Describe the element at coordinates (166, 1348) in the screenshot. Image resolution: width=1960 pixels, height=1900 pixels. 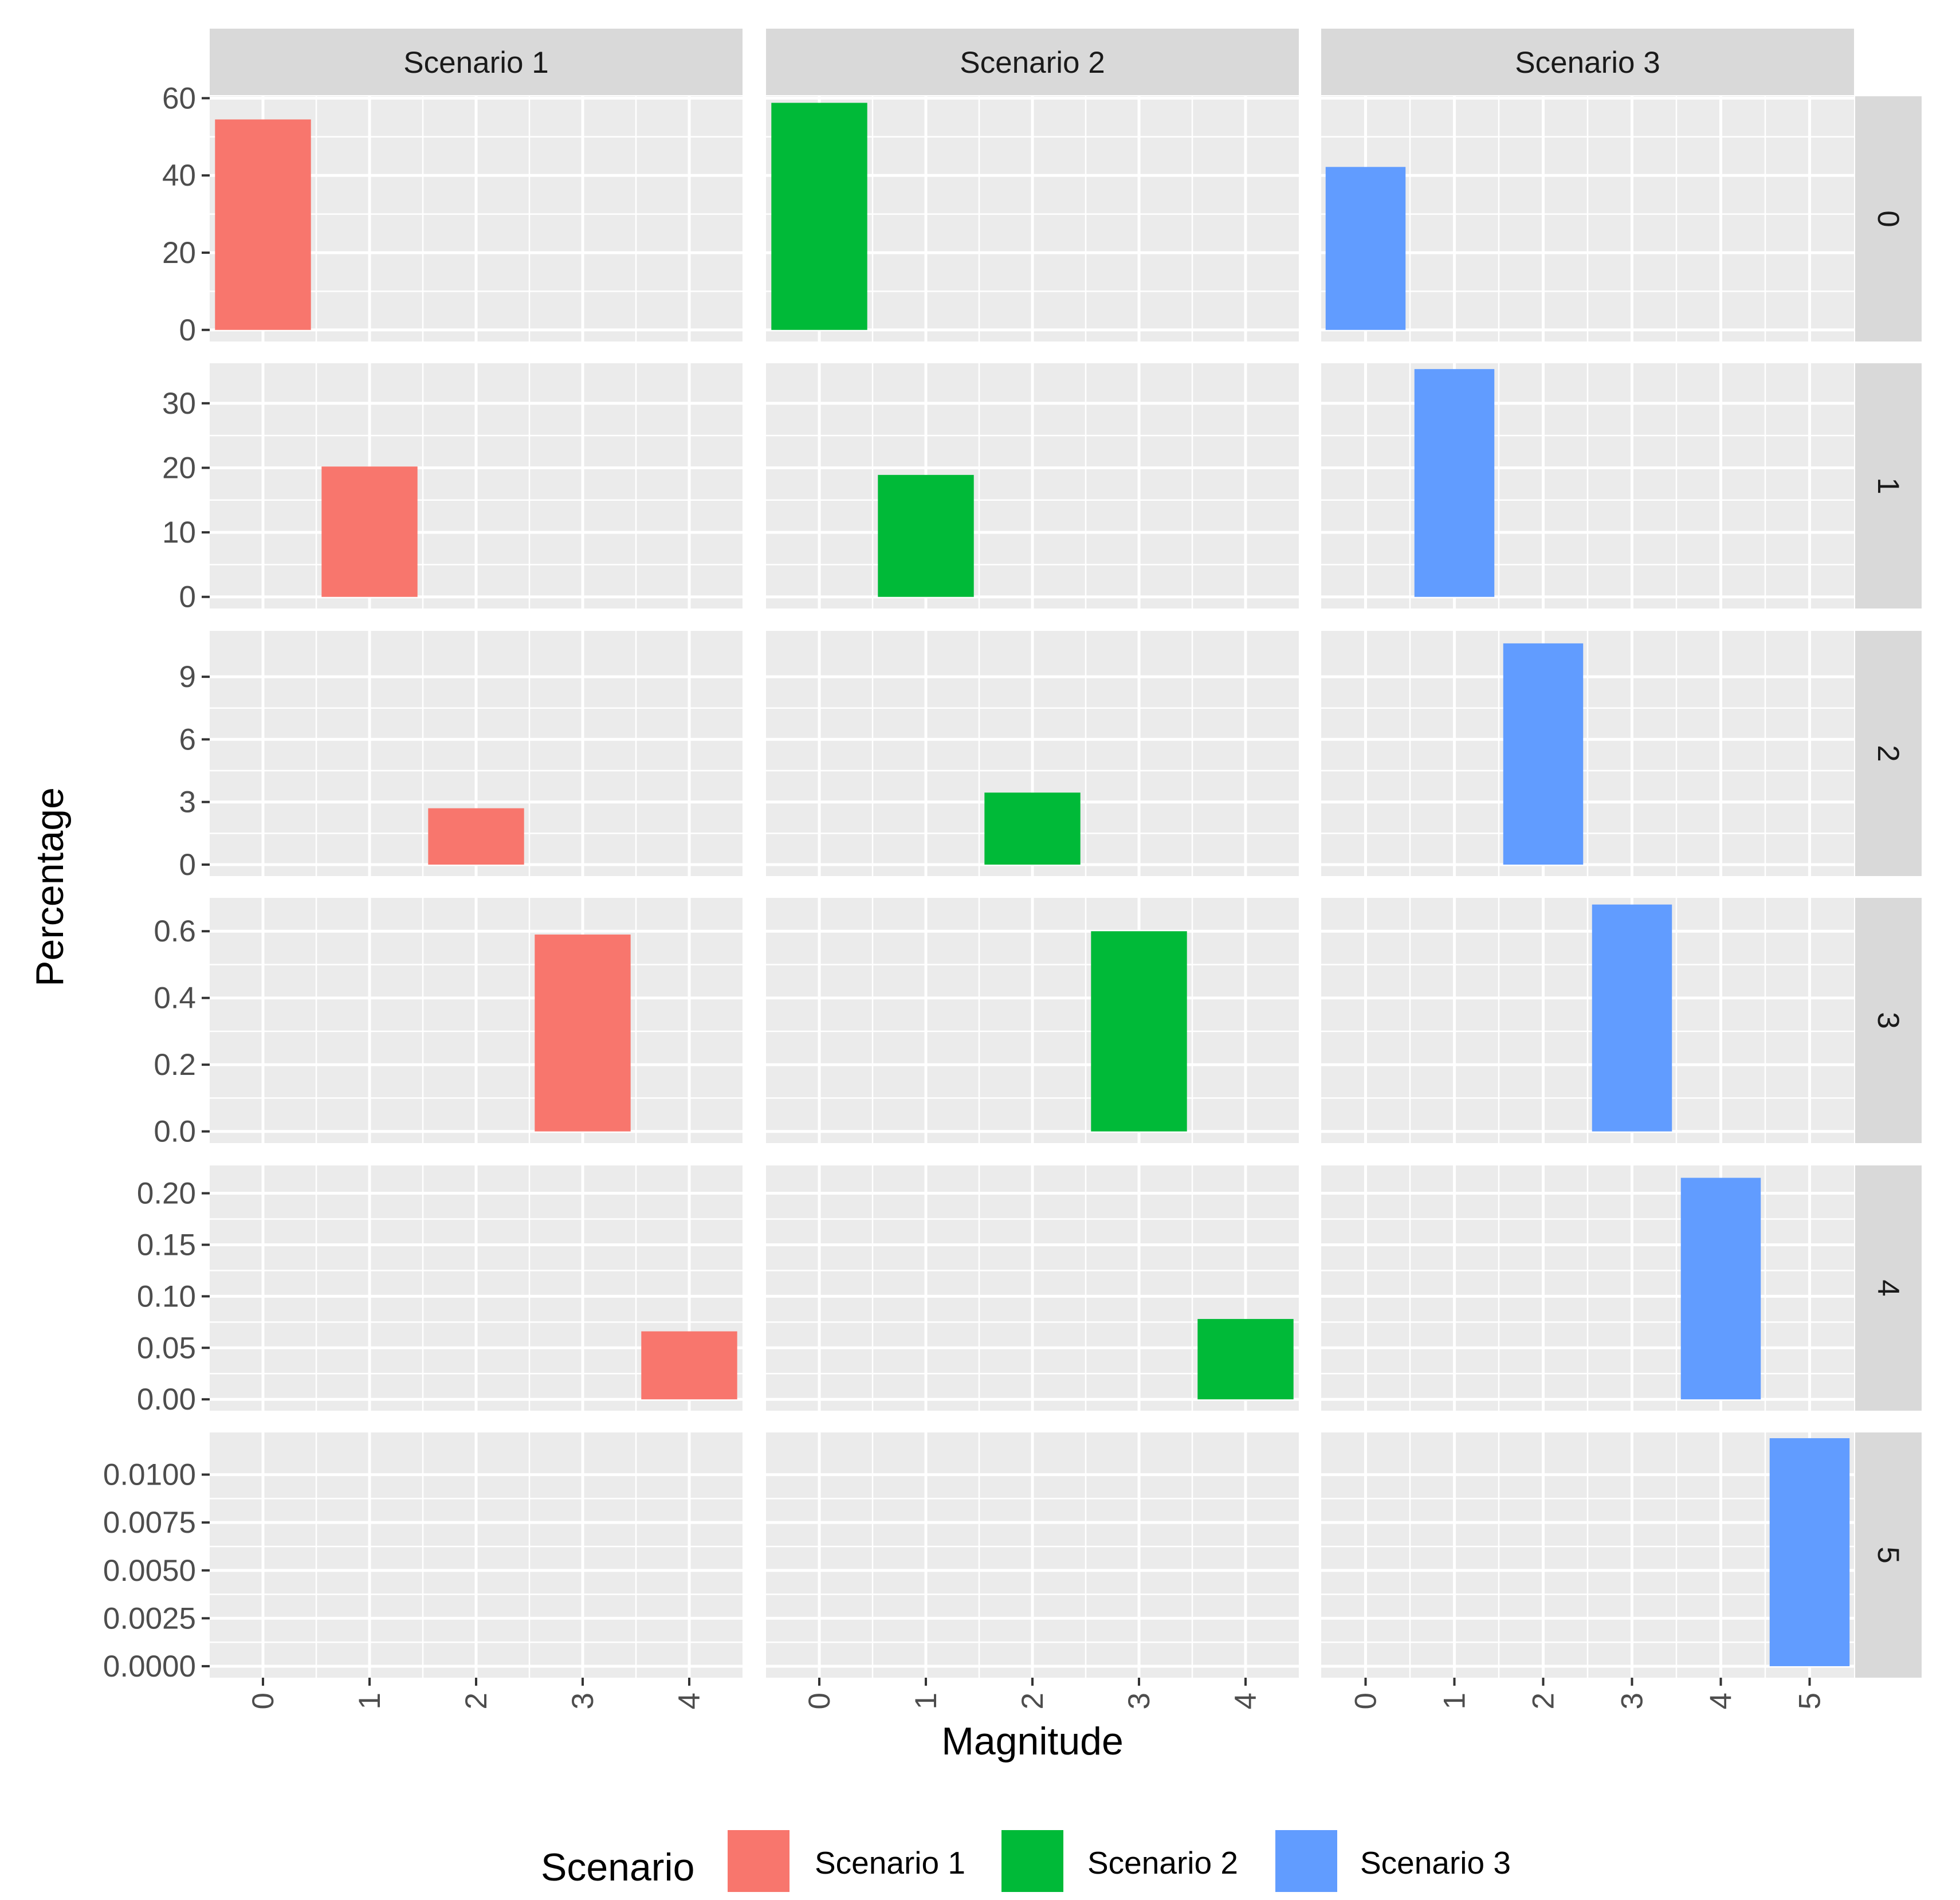
I see `y-tick-label: 0.05` at that location.